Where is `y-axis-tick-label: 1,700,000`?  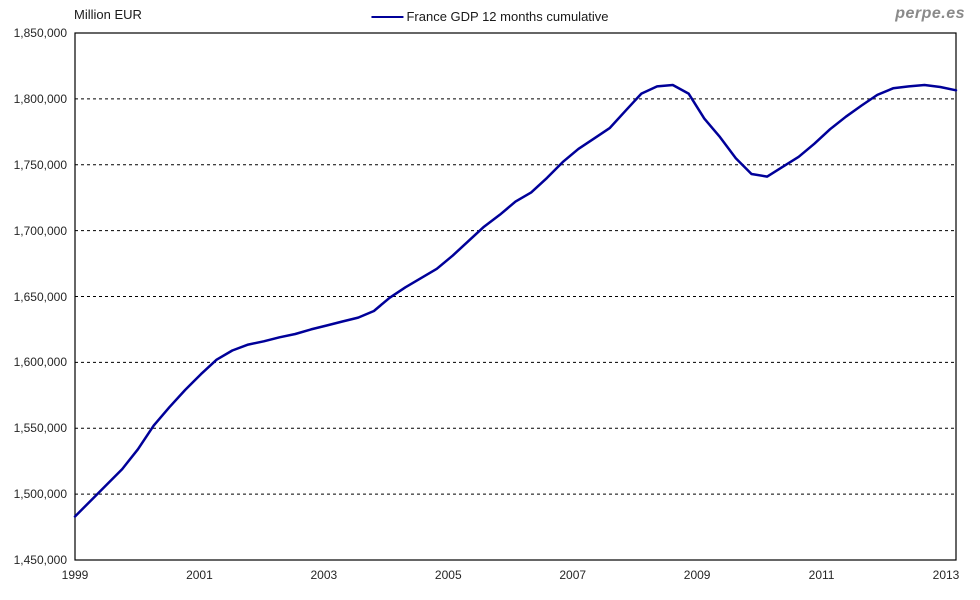 y-axis-tick-label: 1,700,000 is located at coordinates (40, 230).